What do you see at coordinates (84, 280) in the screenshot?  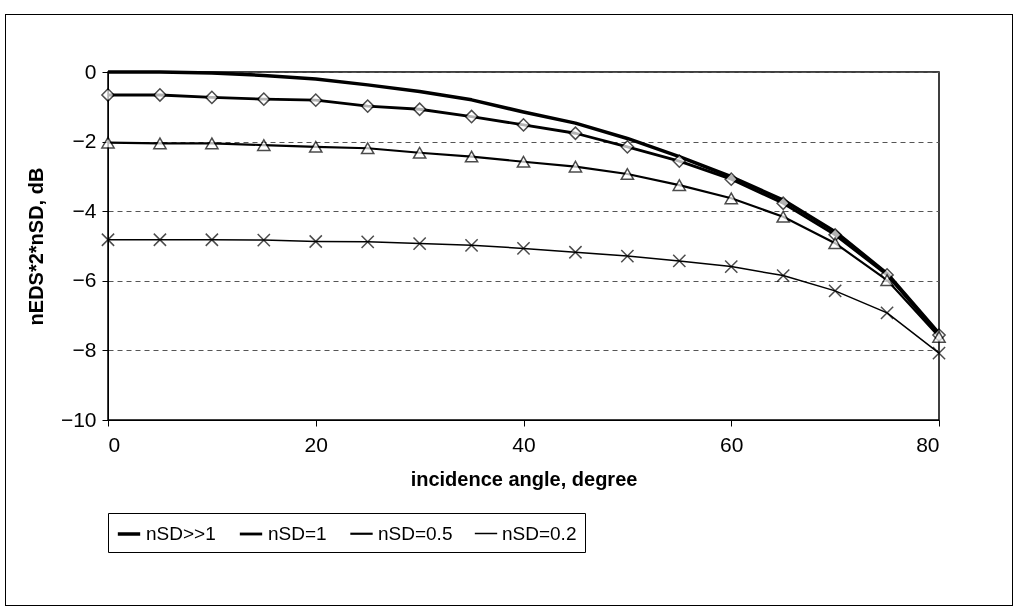 I see `y-tick-label: −6` at bounding box center [84, 280].